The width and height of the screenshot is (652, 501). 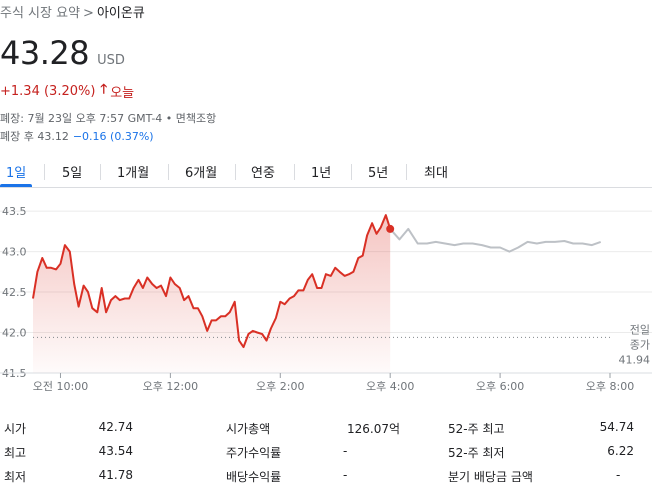 I want to click on breadcrumb-current: 아이온큐, so click(x=120, y=13).